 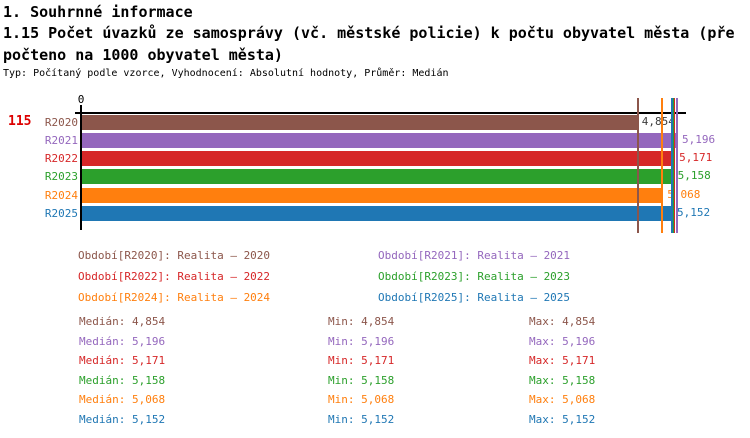 What do you see at coordinates (684, 194) in the screenshot?
I see `bar-value-label: 5,068` at bounding box center [684, 194].